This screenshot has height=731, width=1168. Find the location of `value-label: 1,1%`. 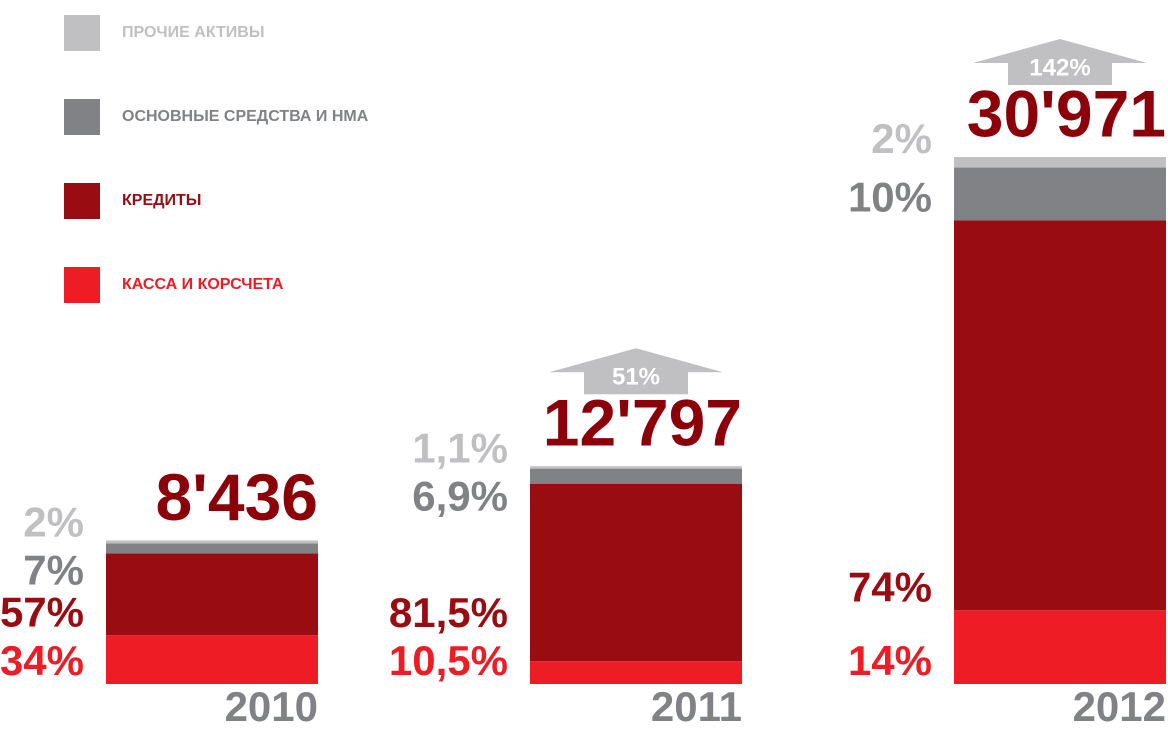

value-label: 1,1% is located at coordinates (460, 447).